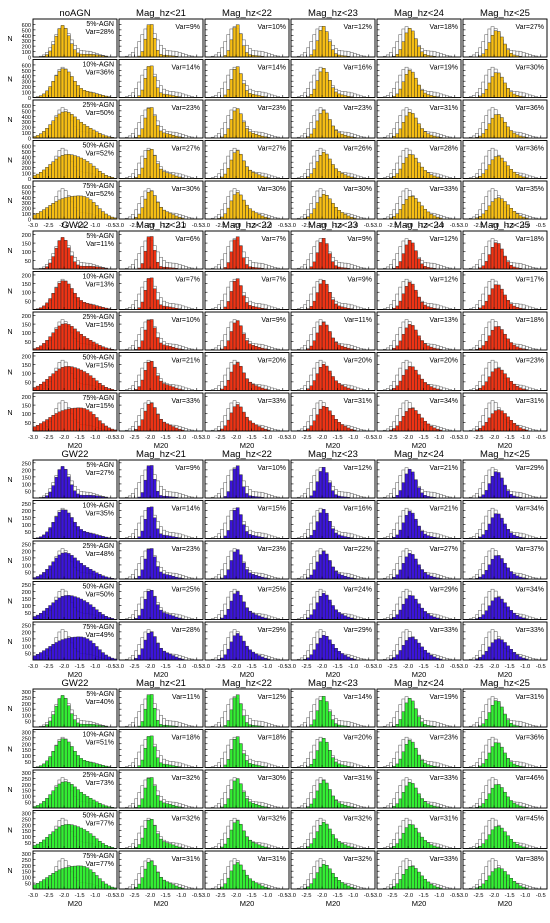 Image resolution: width=550 pixels, height=923 pixels. What do you see at coordinates (100, 24) in the screenshot?
I see `agn-fraction-label: 5%-AGN` at bounding box center [100, 24].